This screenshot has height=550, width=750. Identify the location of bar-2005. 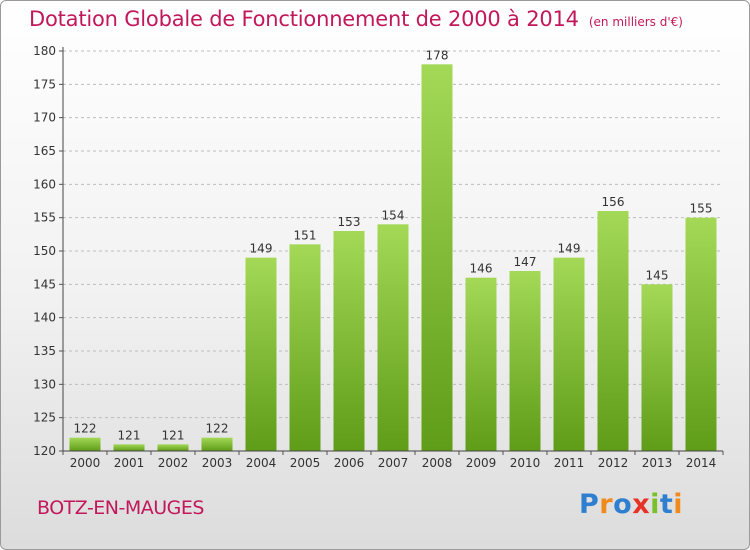
(305, 347).